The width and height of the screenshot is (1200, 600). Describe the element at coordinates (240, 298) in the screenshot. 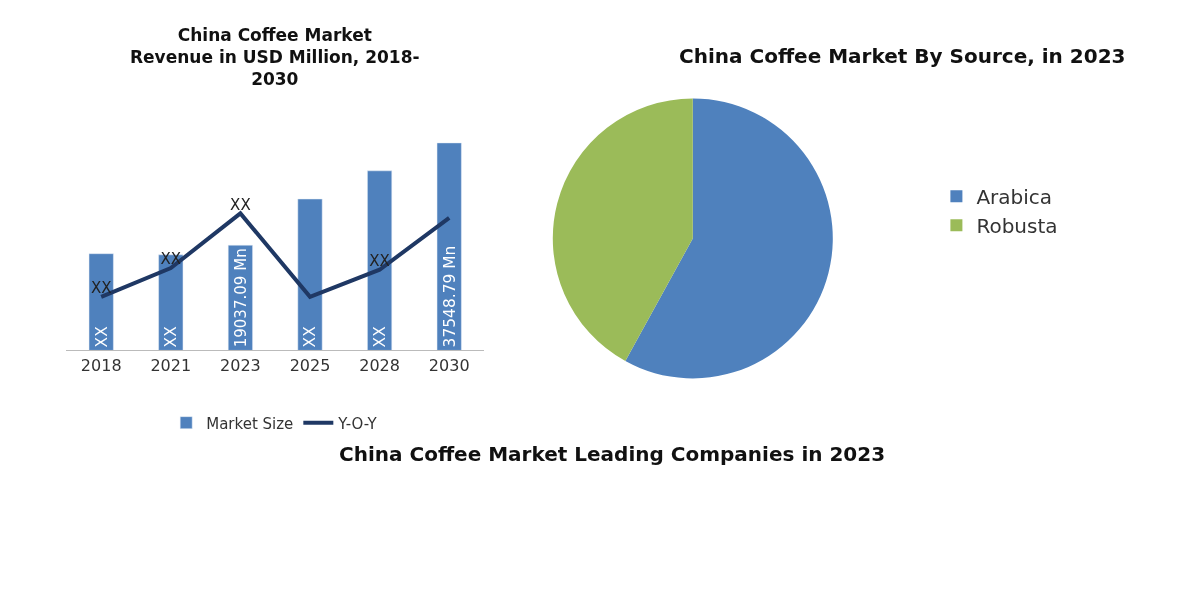

I see `data-label: 19037.09 Mn` at that location.